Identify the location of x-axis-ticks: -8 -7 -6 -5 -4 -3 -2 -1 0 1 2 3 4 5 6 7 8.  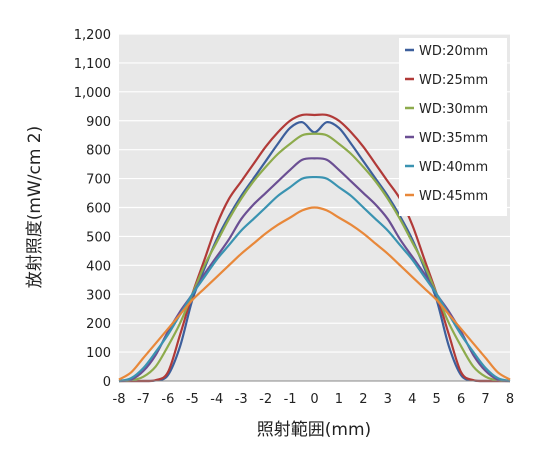
(314, 399).